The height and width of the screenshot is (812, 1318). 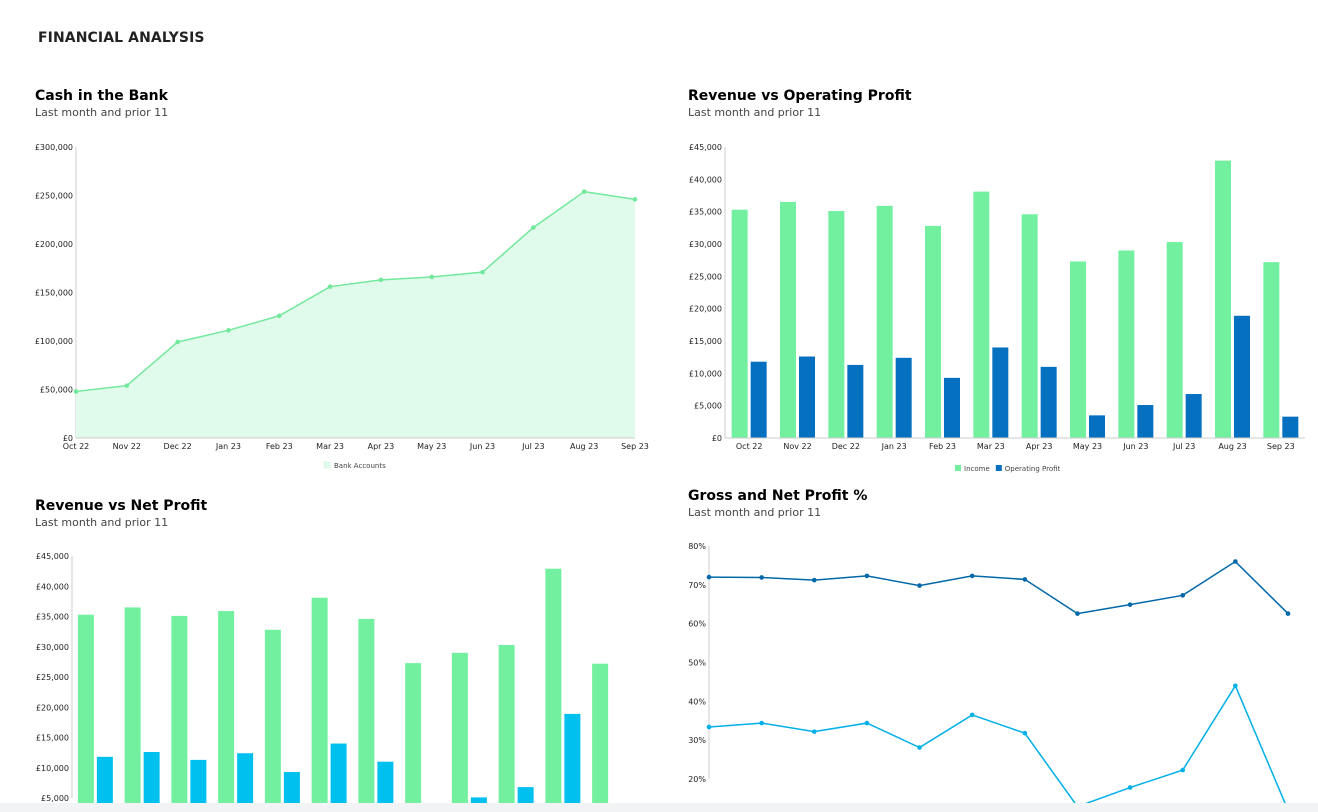 What do you see at coordinates (697, 701) in the screenshot?
I see `y-tick-label: 40%` at bounding box center [697, 701].